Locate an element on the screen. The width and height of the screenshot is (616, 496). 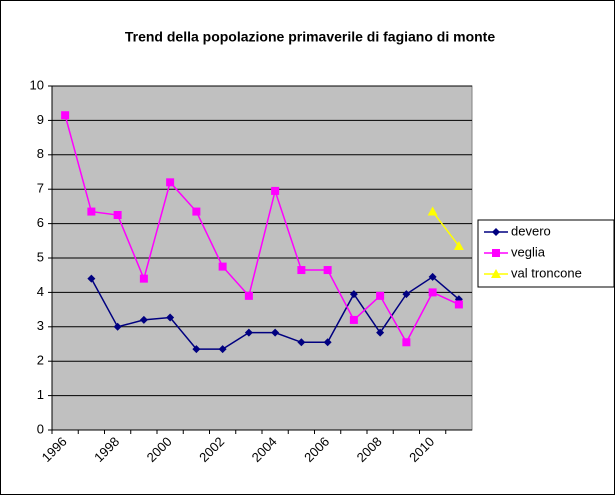
y-tick-label: 8 is located at coordinates (40, 153).